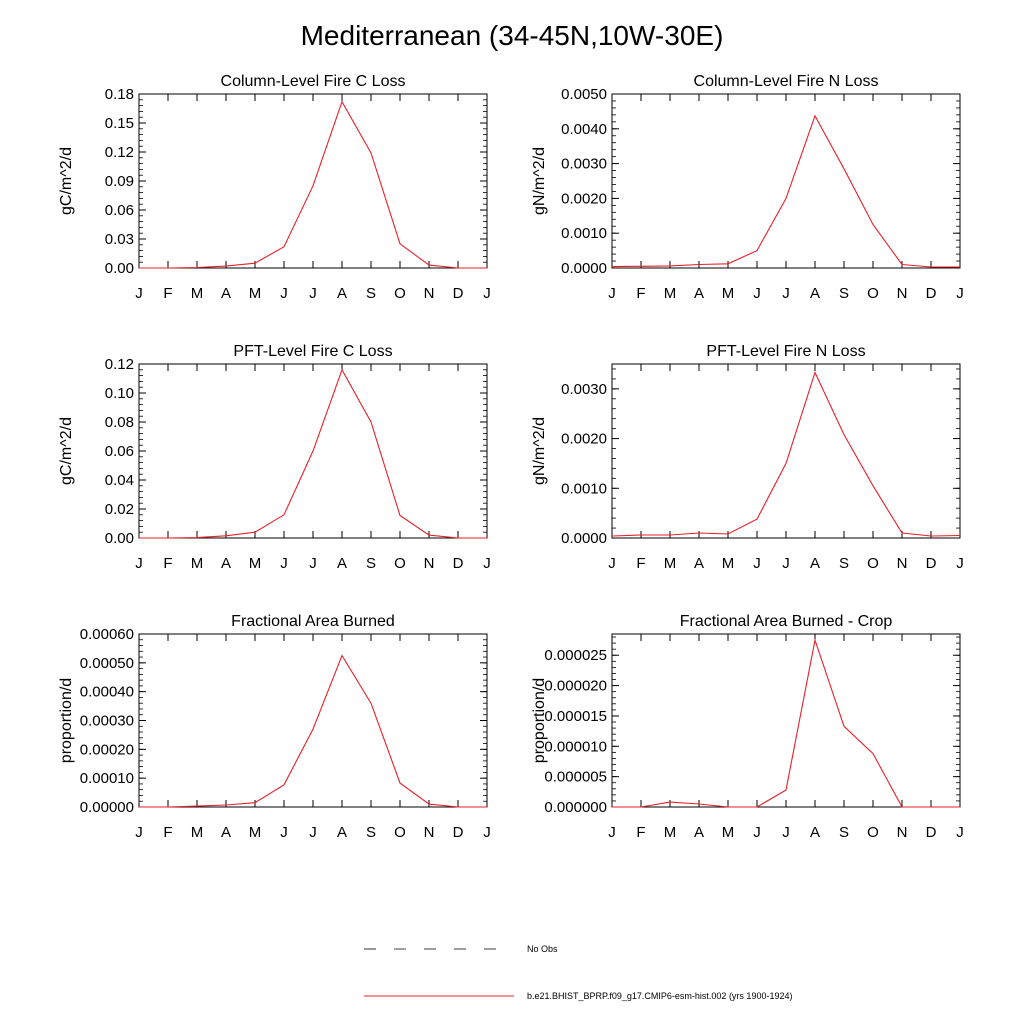  What do you see at coordinates (313, 621) in the screenshot?
I see `chart-title: Fractional Area Burned` at bounding box center [313, 621].